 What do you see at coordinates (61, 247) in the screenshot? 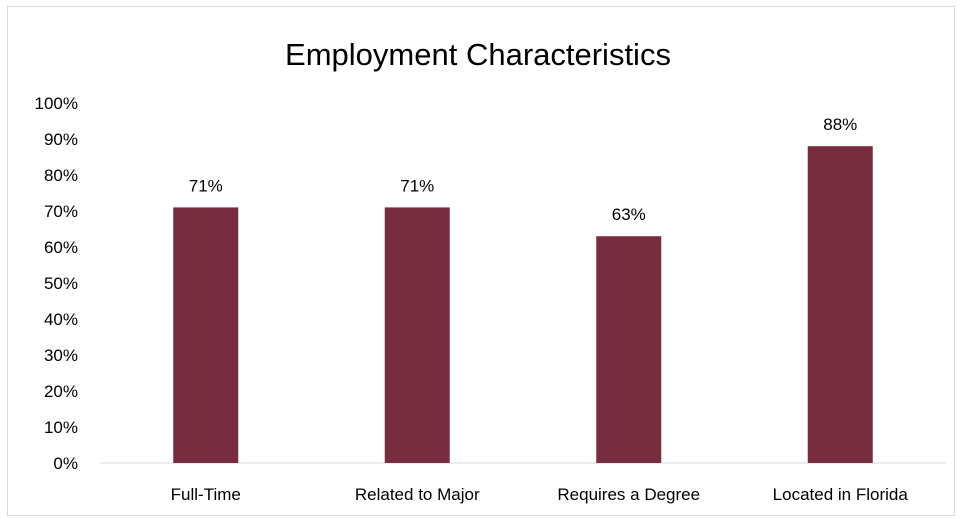
I see `y-tick-label: 60%` at bounding box center [61, 247].